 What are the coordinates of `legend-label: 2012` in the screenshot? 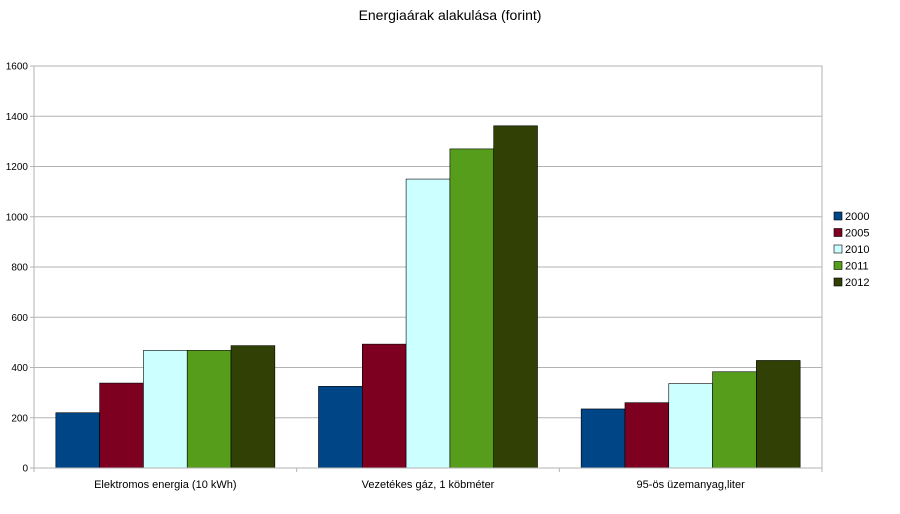 It's located at (857, 283).